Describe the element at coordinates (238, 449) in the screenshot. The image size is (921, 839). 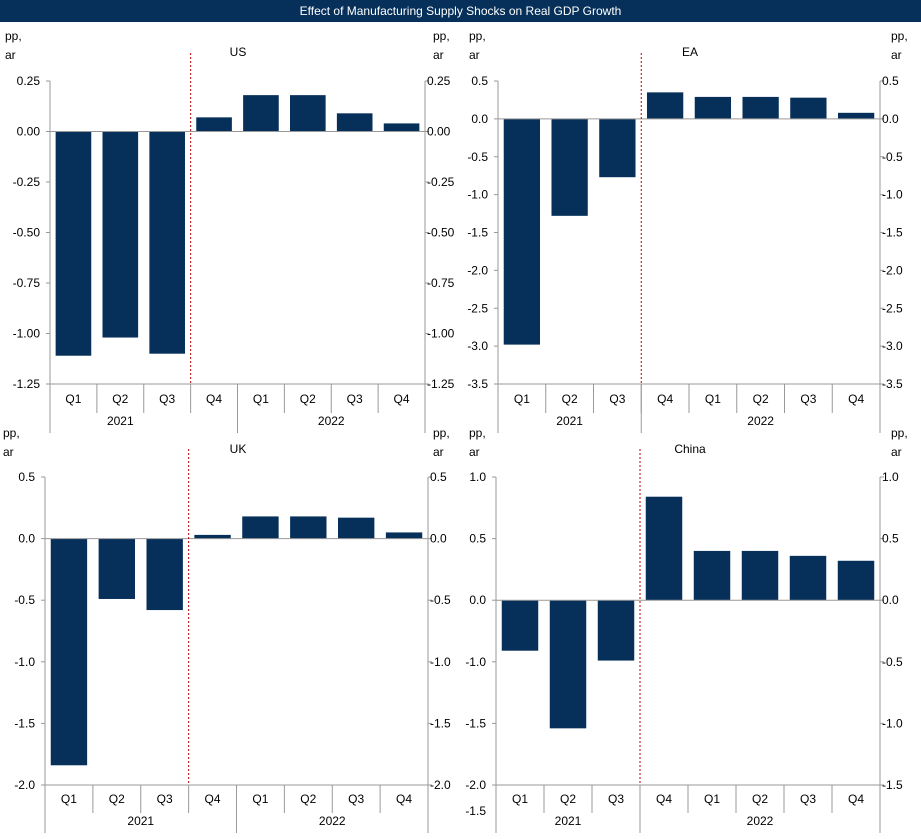
I see `panel-title: UK` at that location.